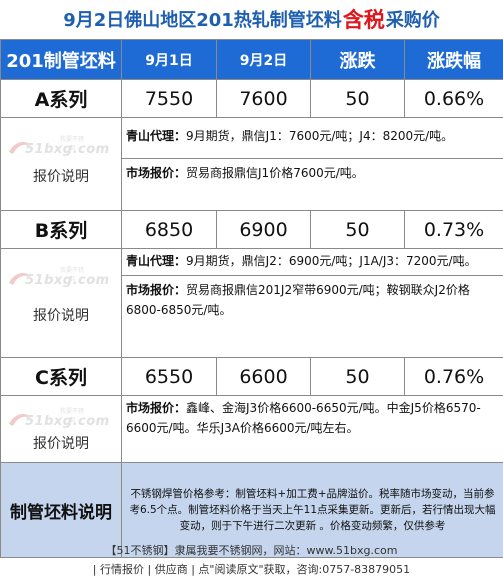 The width and height of the screenshot is (503, 581). I want to click on price-sep2: 6600, so click(263, 376).